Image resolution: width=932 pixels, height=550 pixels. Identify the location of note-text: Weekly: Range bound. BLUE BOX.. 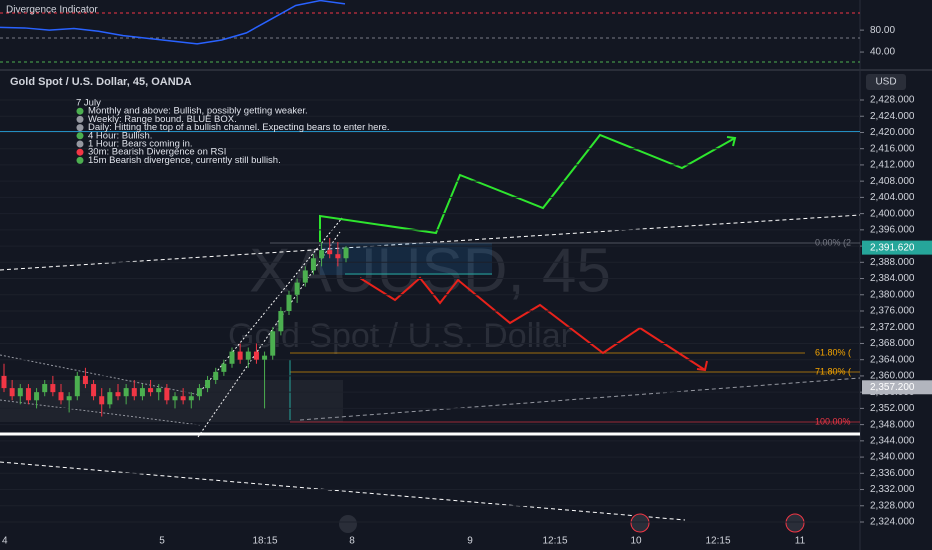
(162, 119).